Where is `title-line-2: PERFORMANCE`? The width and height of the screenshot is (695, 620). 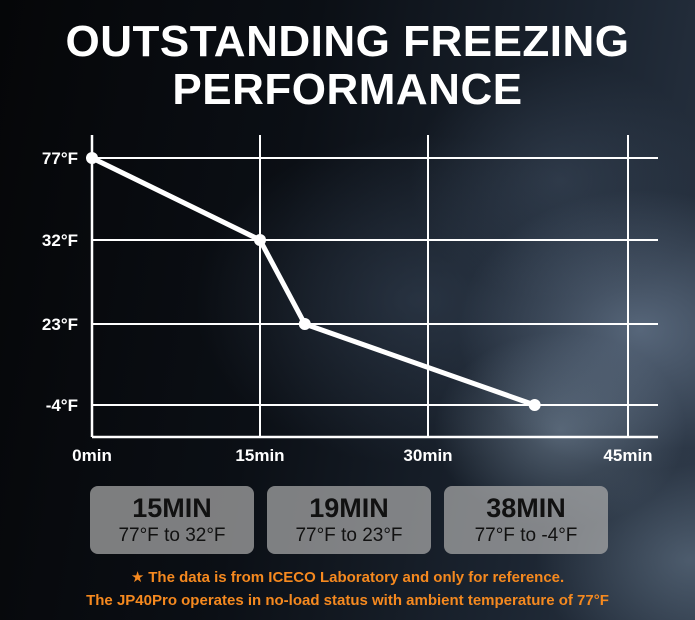 title-line-2: PERFORMANCE is located at coordinates (347, 89).